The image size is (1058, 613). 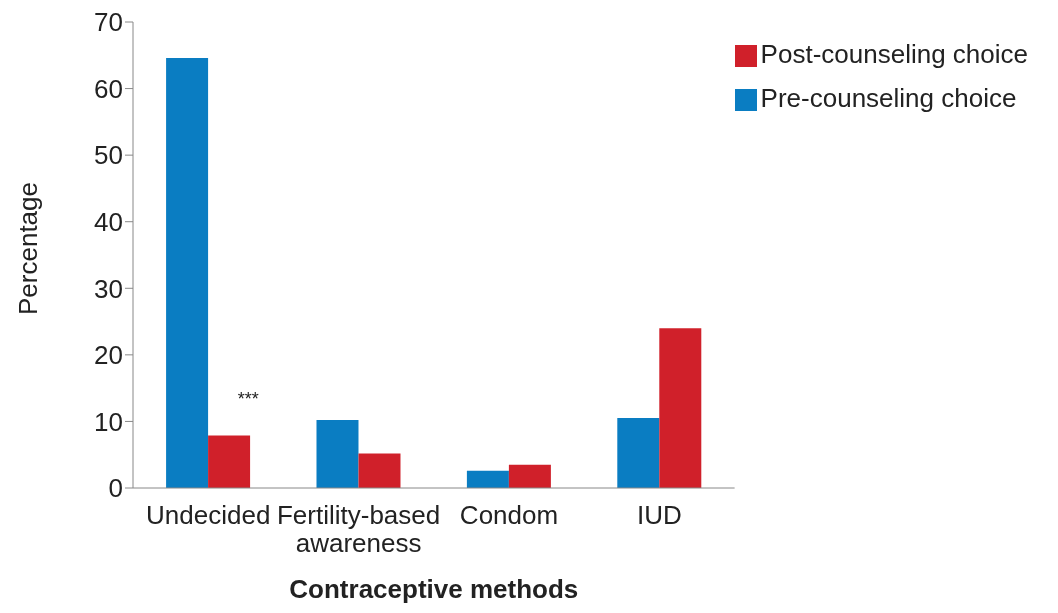 What do you see at coordinates (434, 589) in the screenshot?
I see `x-axis-title: Contraceptive methods` at bounding box center [434, 589].